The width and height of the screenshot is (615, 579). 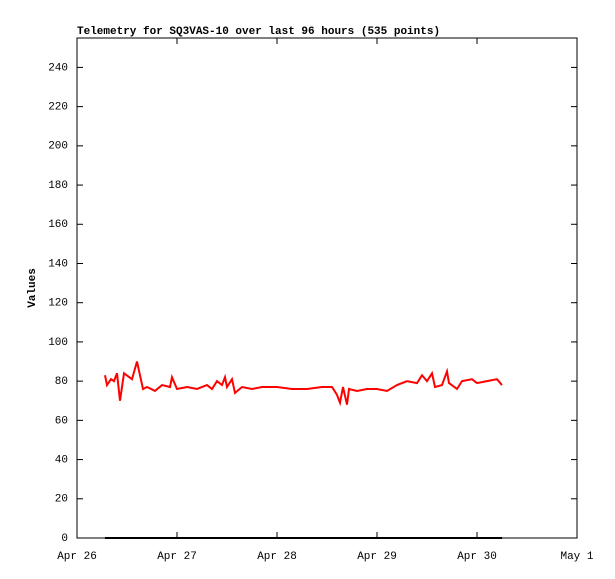 What do you see at coordinates (58, 304) in the screenshot?
I see `y-tick-label: 120` at bounding box center [58, 304].